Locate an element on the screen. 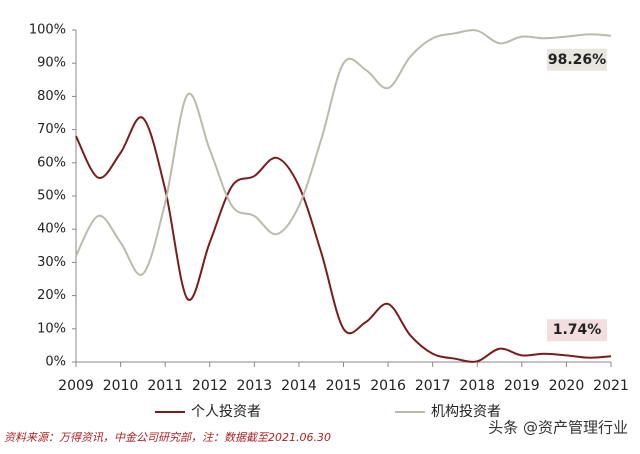  legend-label: 机构投资者 is located at coordinates (466, 412).